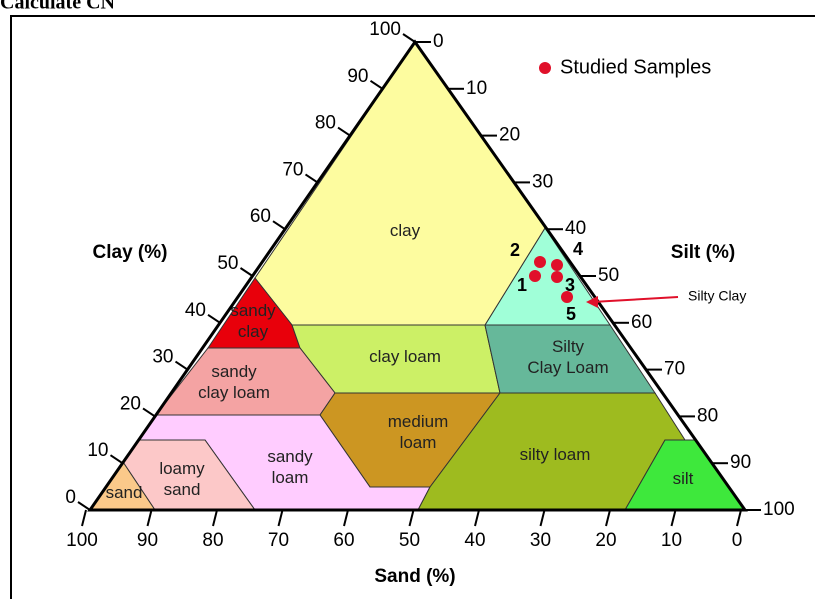 This screenshot has height=599, width=815. I want to click on region-label-line: loamy, so click(182, 468).